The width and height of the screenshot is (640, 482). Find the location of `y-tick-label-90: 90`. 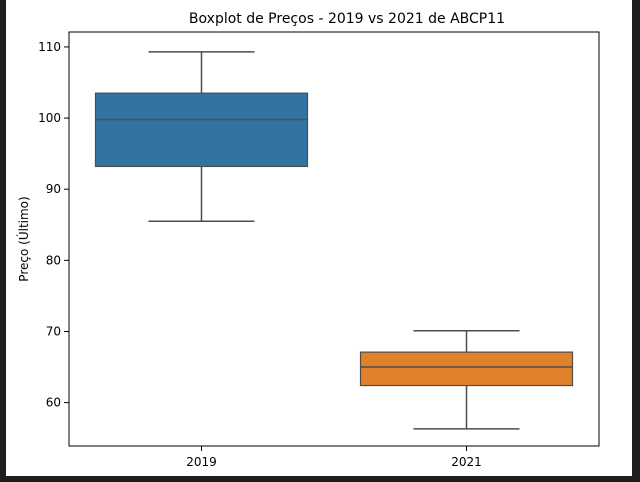

y-tick-label-90: 90 is located at coordinates (53, 189).